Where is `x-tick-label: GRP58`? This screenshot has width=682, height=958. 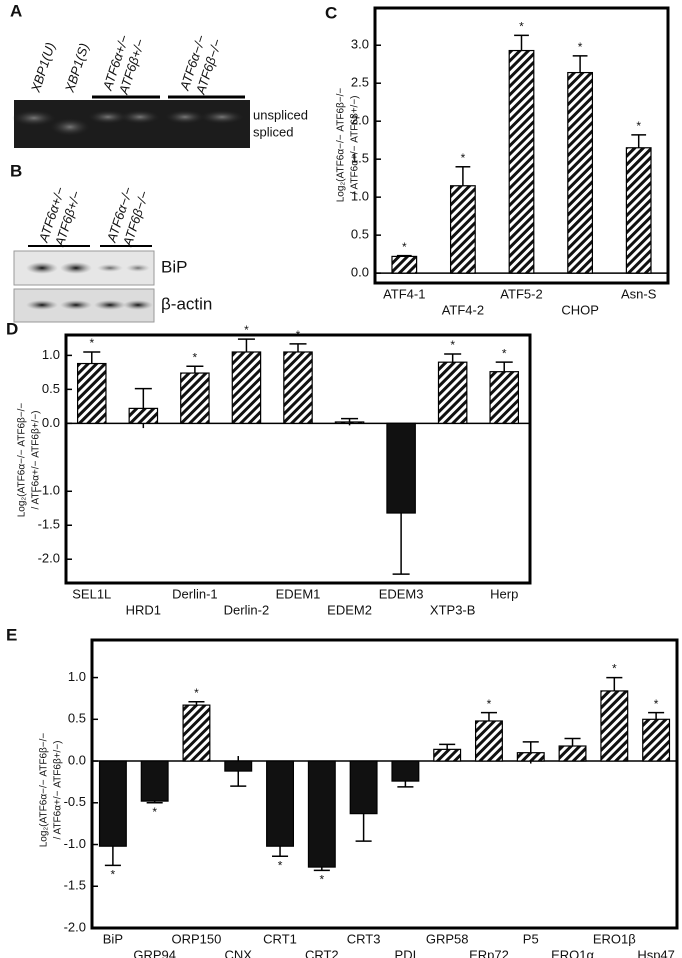 x-tick-label: GRP58 is located at coordinates (447, 938).